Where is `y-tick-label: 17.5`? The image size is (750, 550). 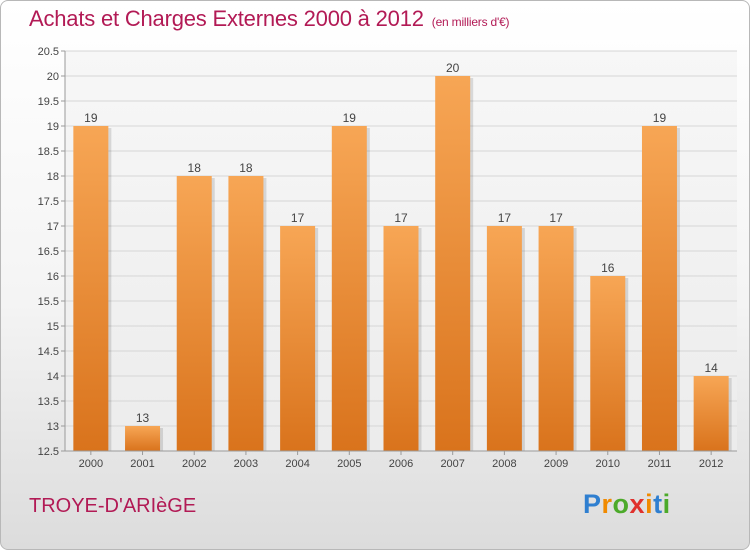
y-tick-label: 17.5 is located at coordinates (48, 202).